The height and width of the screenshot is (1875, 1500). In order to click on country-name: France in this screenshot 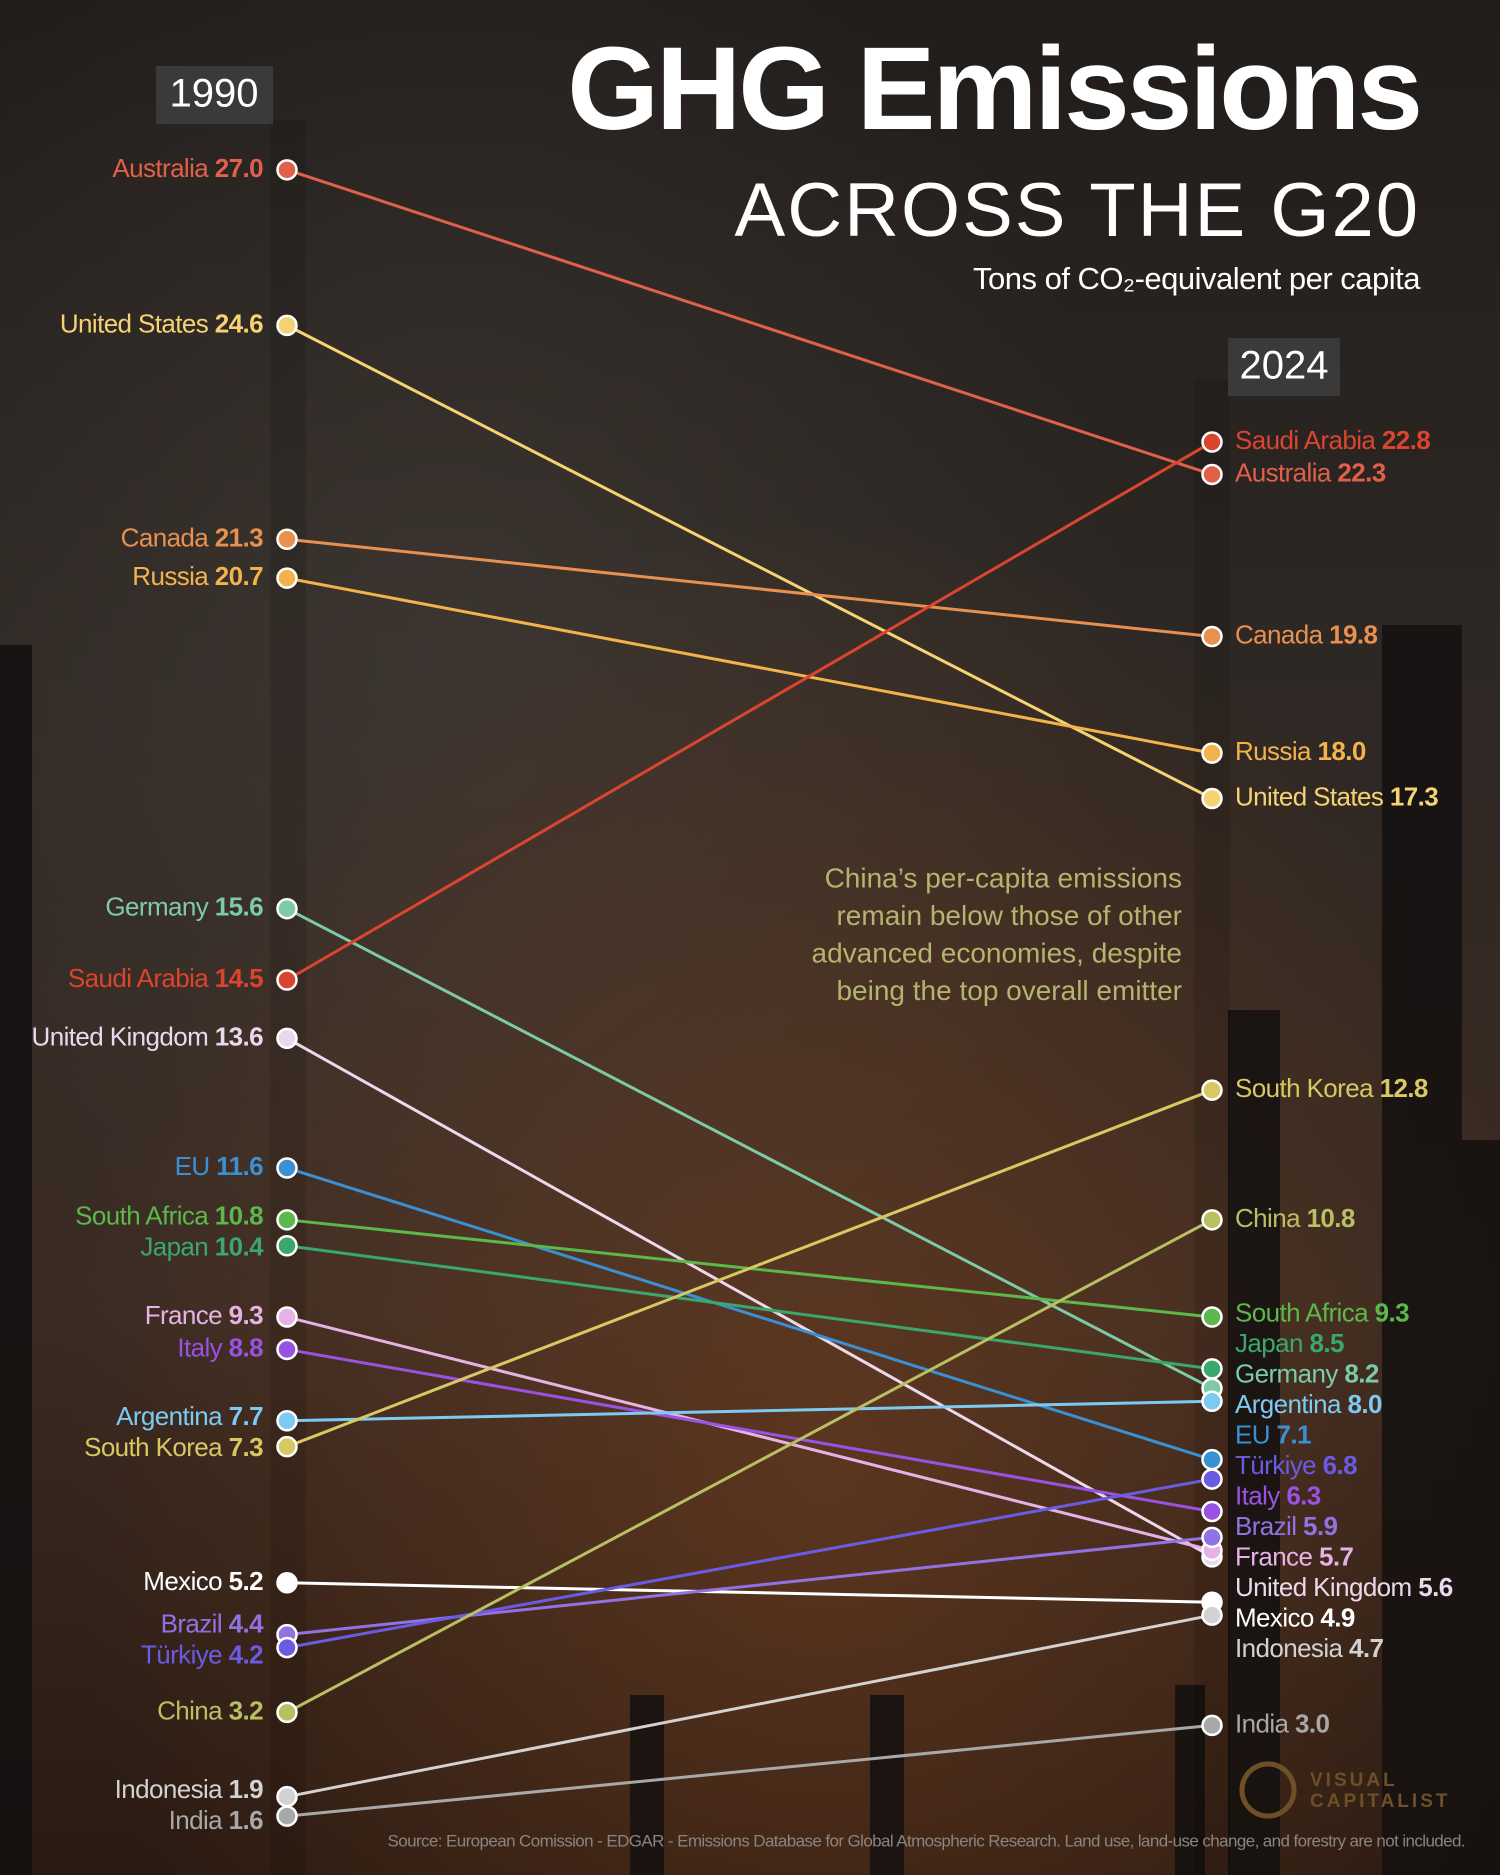, I will do `click(183, 1315)`.